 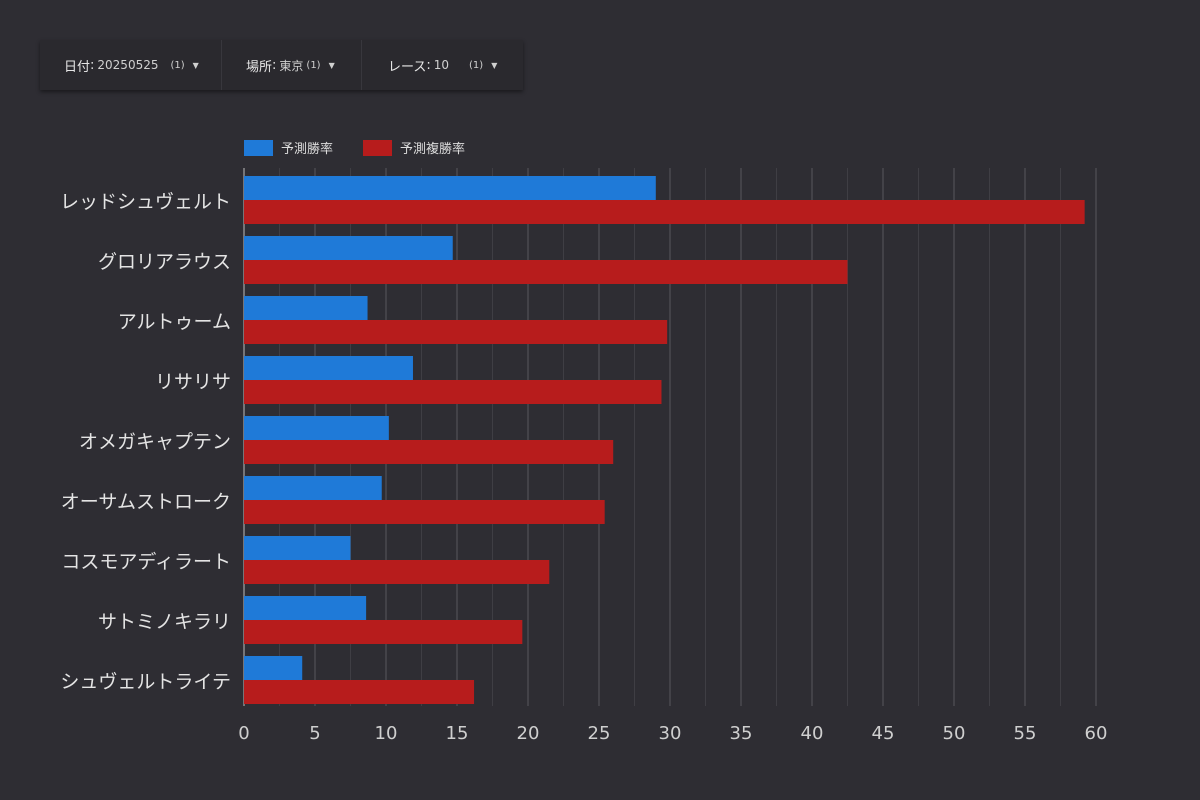 I want to click on place-filter-count: (1), so click(x=313, y=65).